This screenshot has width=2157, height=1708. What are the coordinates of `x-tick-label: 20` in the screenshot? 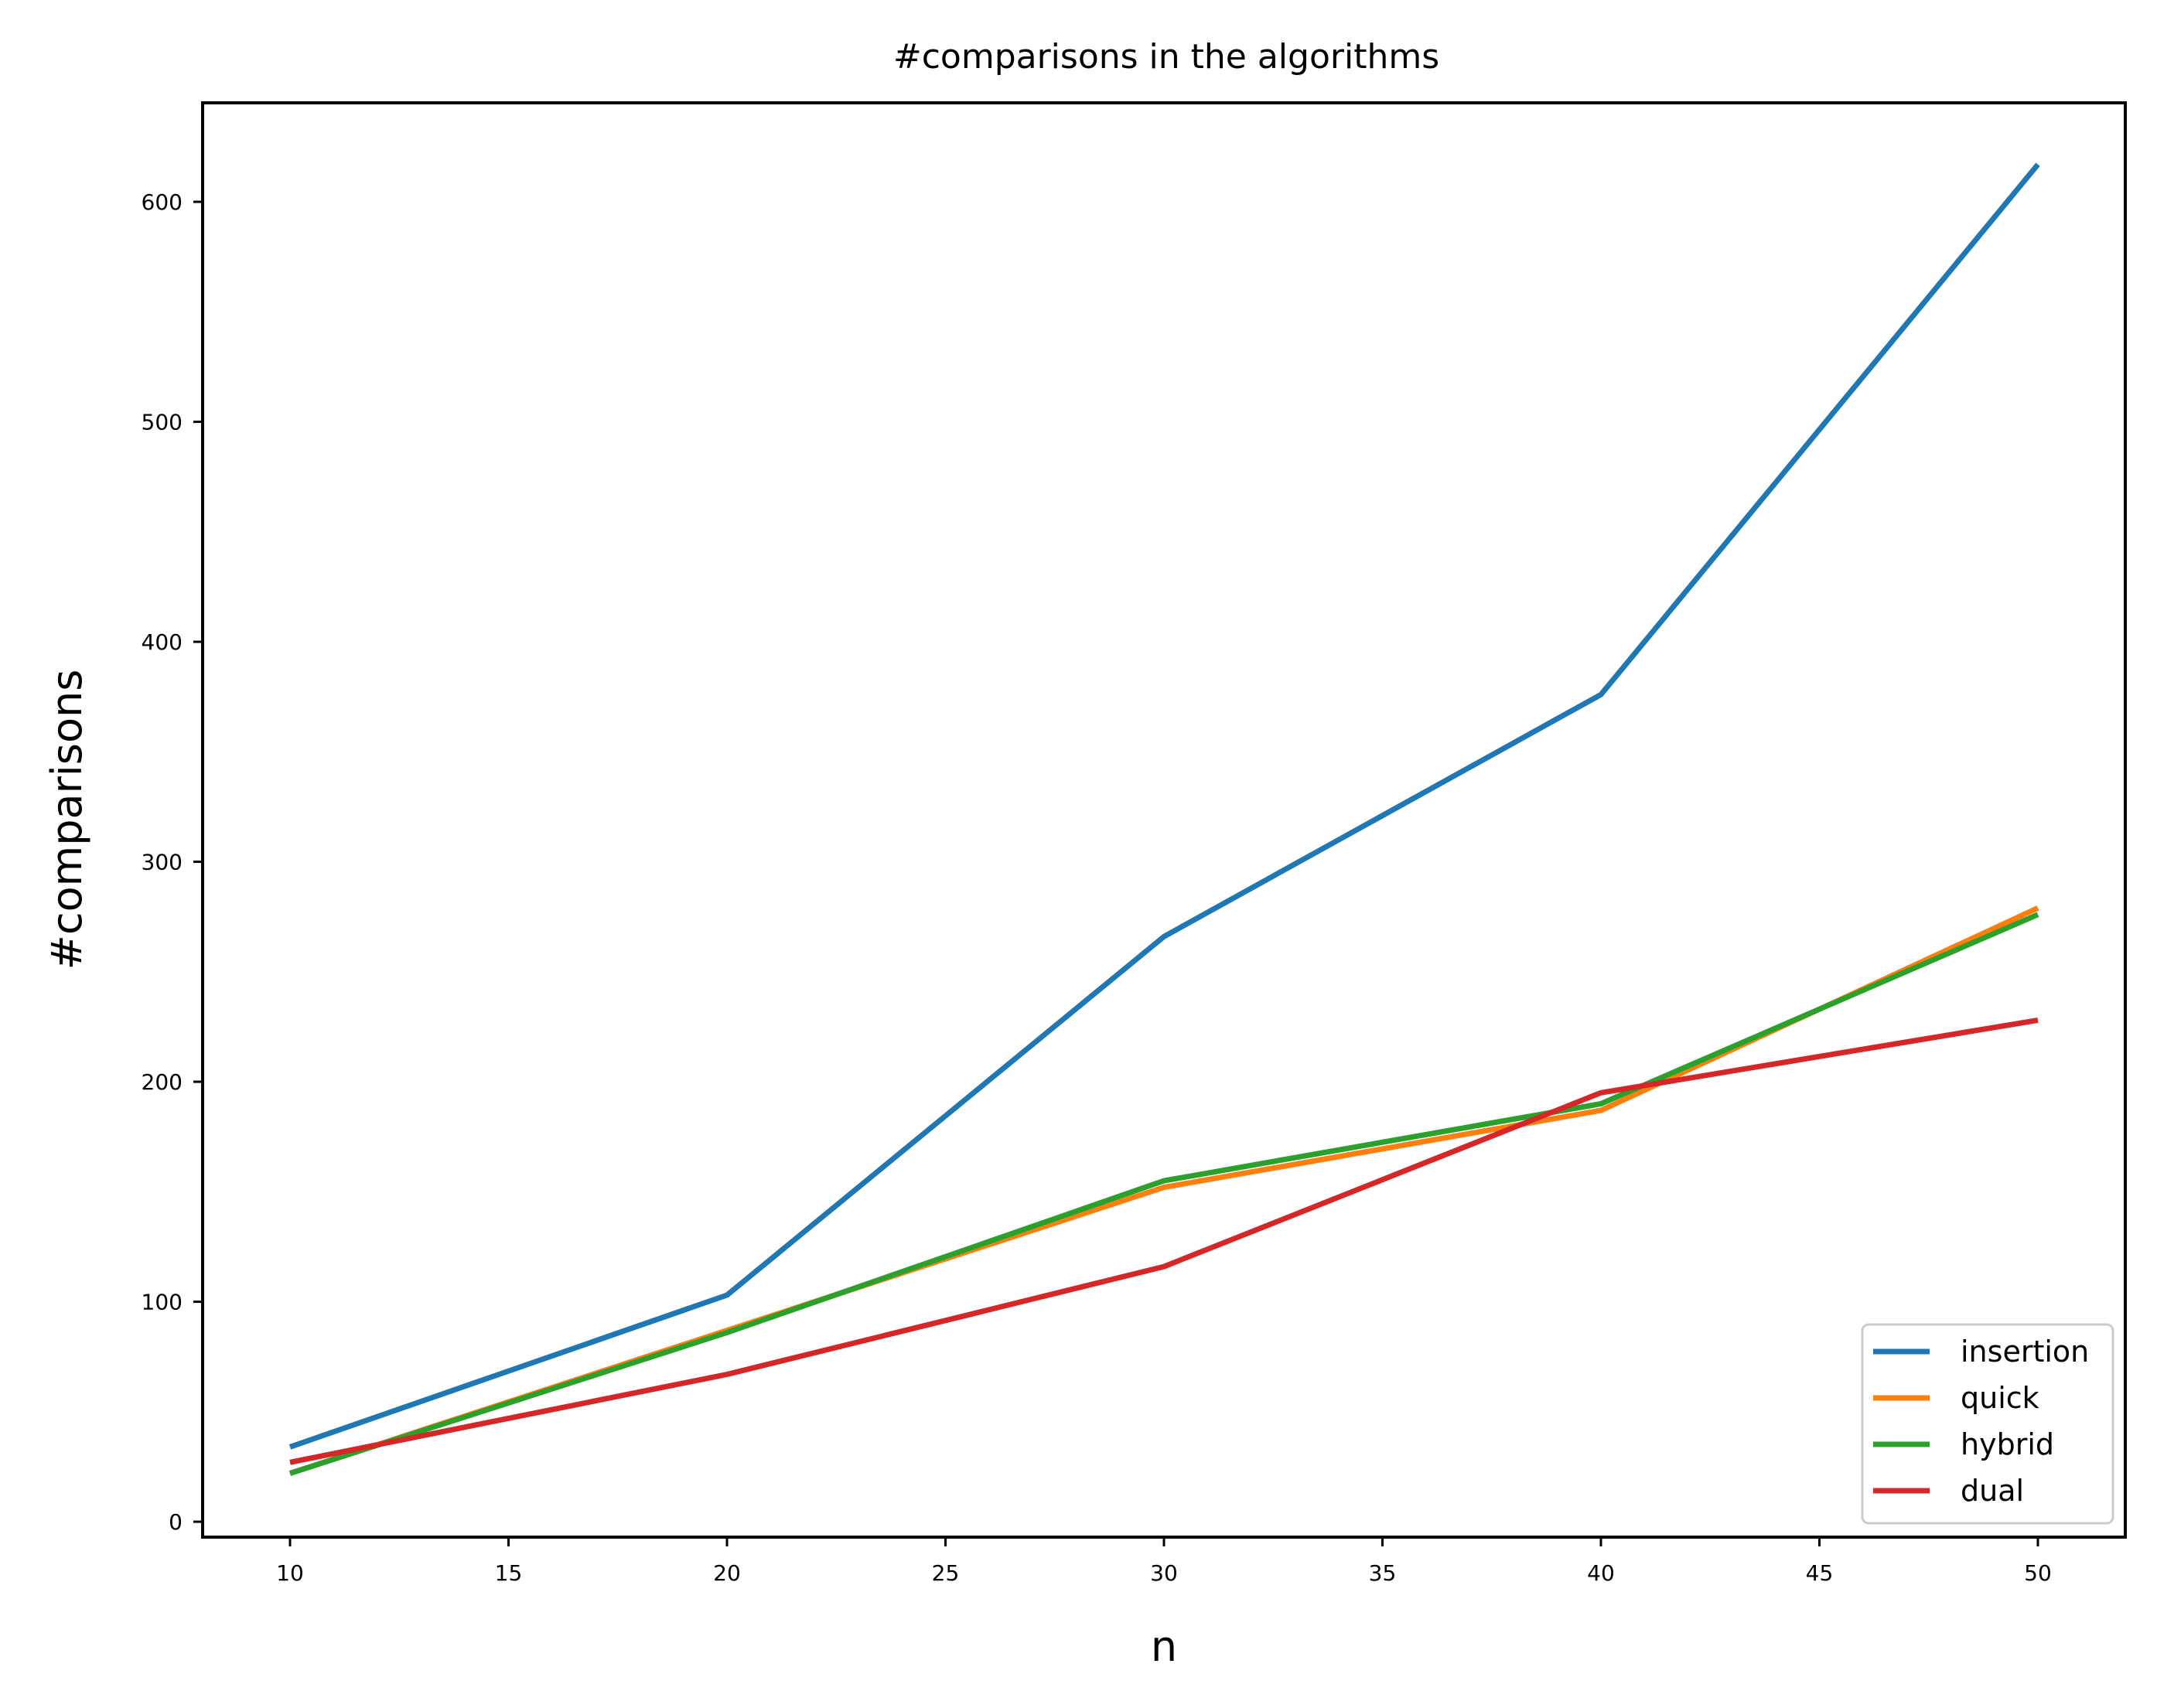 It's located at (727, 1573).